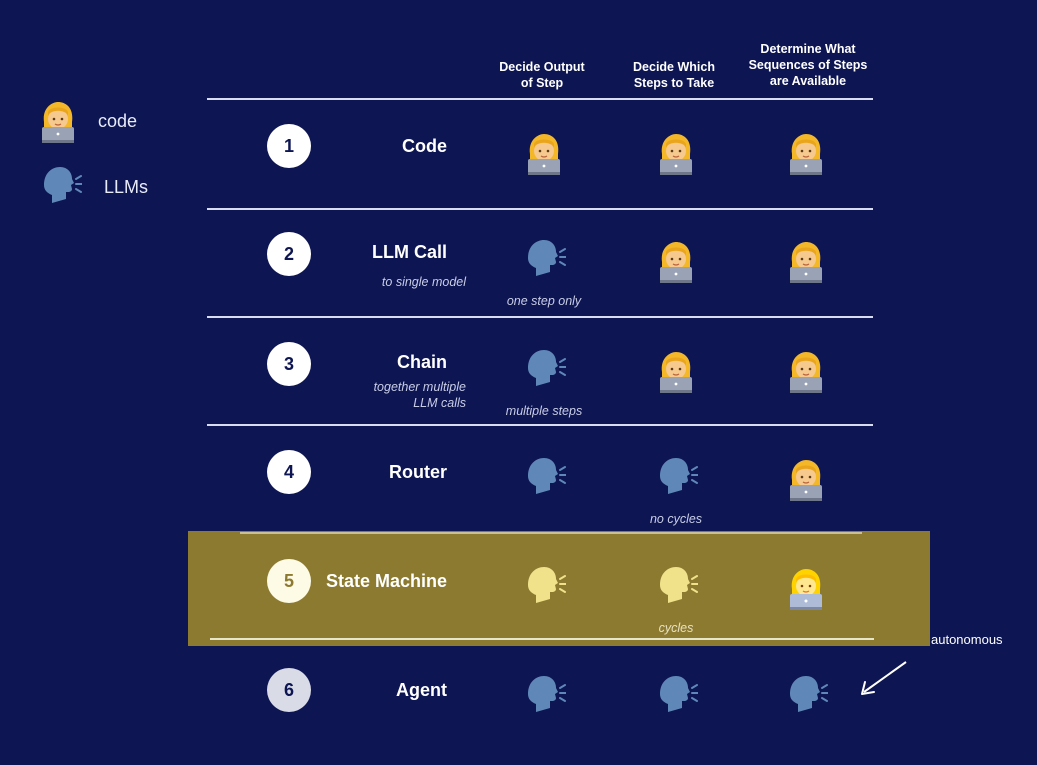 This screenshot has width=1037, height=765. What do you see at coordinates (884, 678) in the screenshot?
I see `arrow-down-left-icon` at bounding box center [884, 678].